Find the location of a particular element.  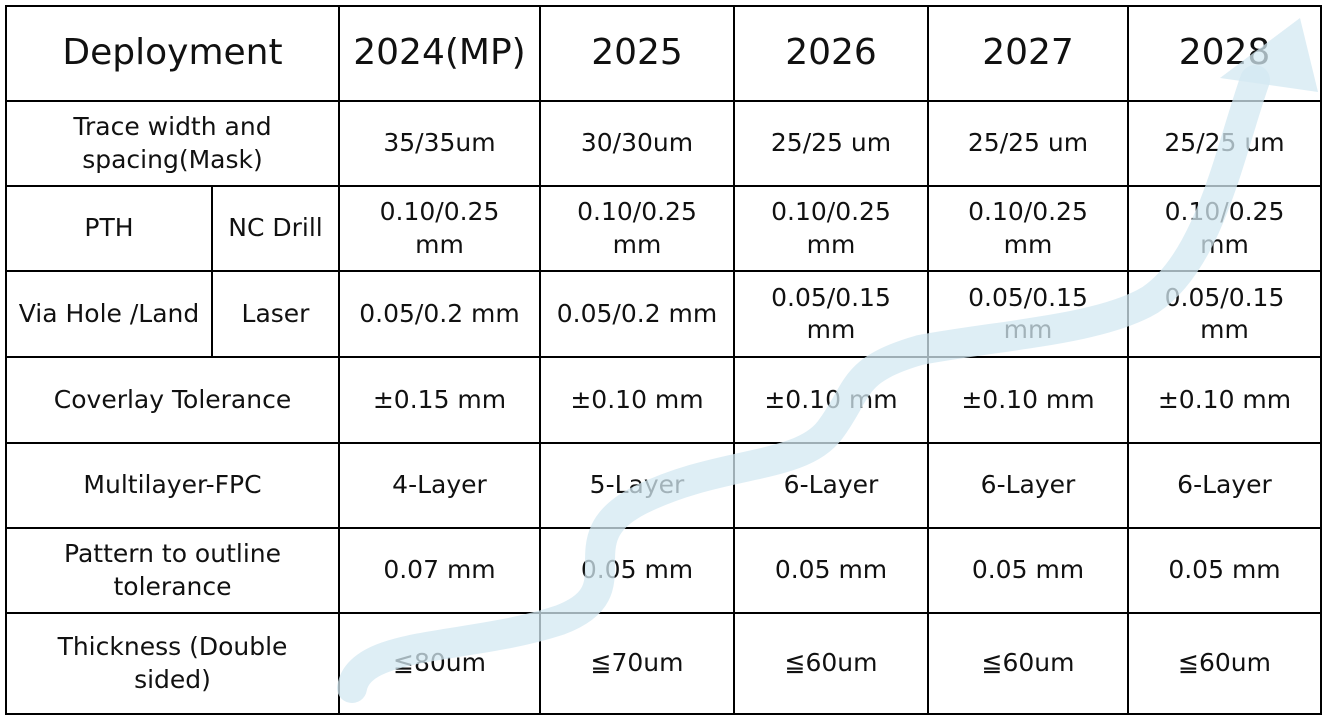

row-label: Thickness (Double sided) is located at coordinates (172, 663).